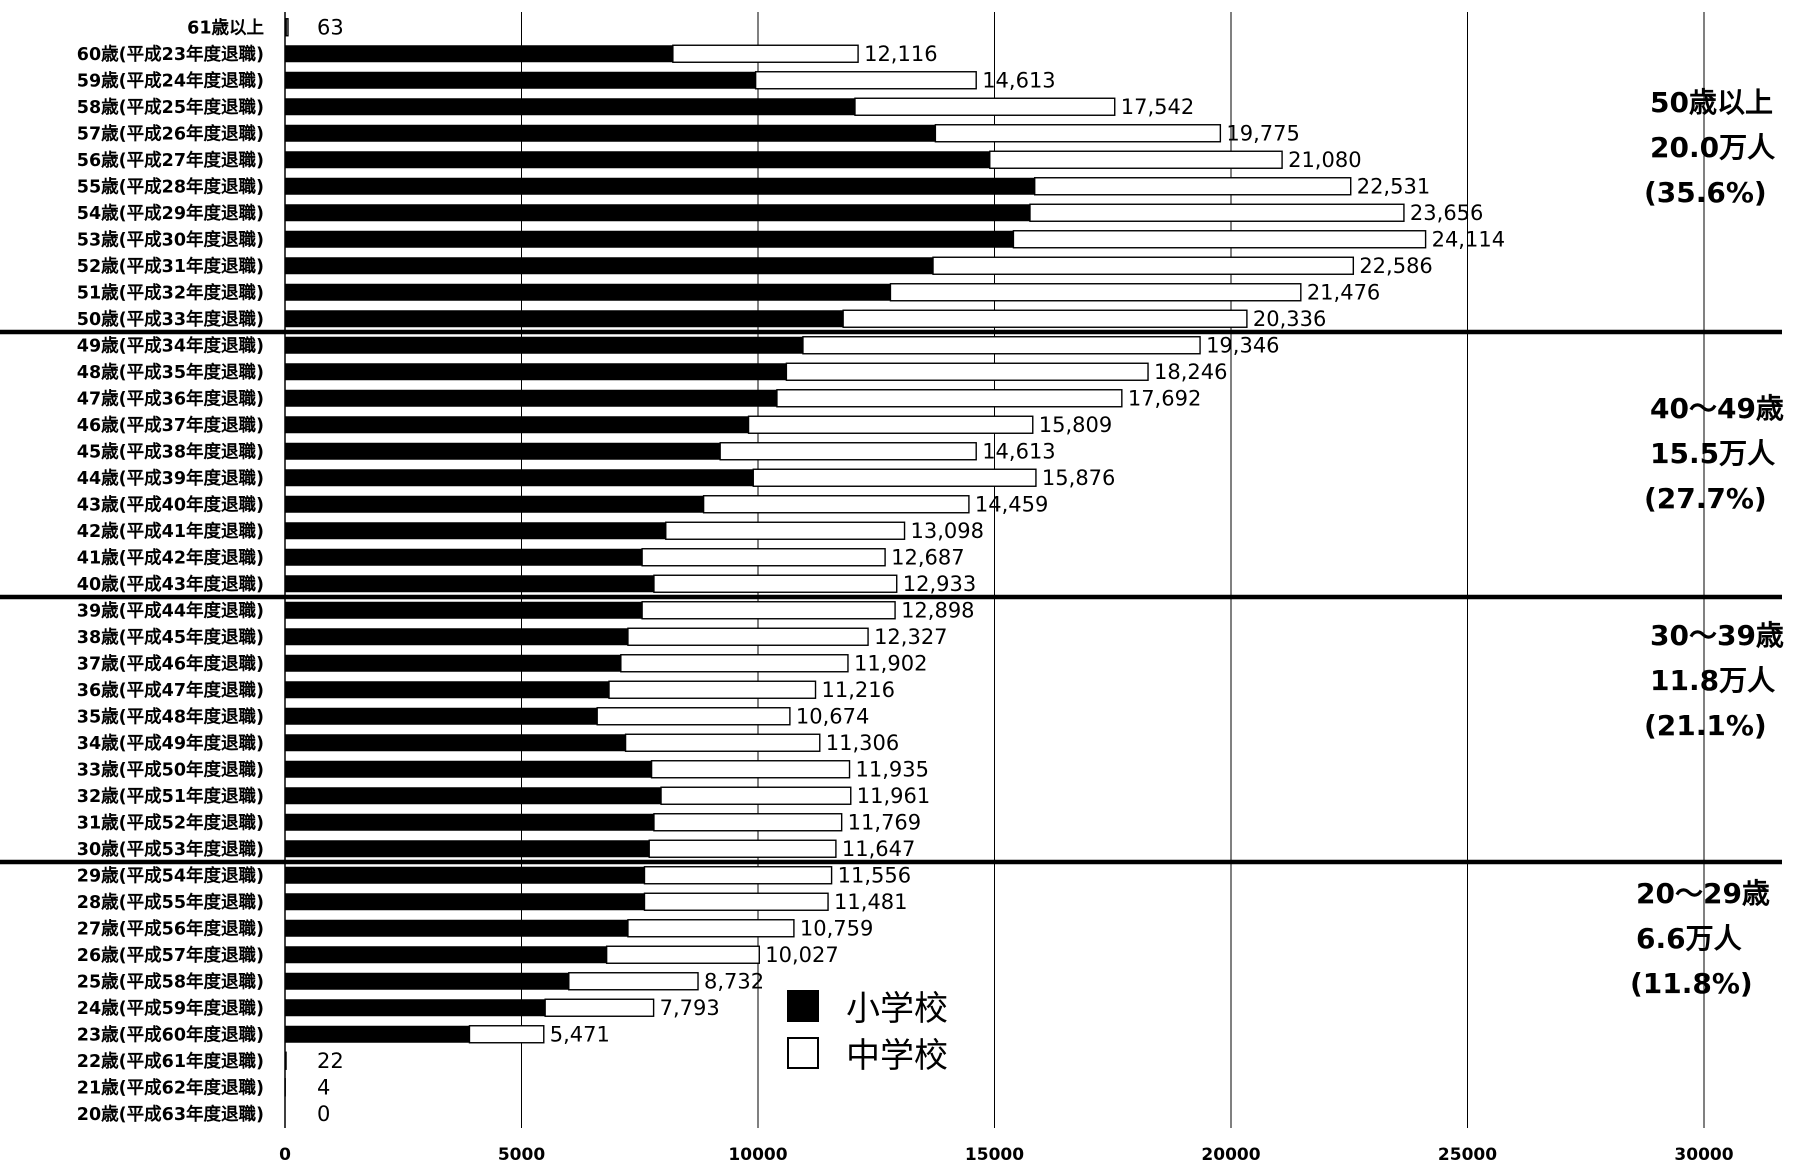 This screenshot has height=1168, width=1818. What do you see at coordinates (832, 716) in the screenshot?
I see `total-value-label: 10,674` at bounding box center [832, 716].